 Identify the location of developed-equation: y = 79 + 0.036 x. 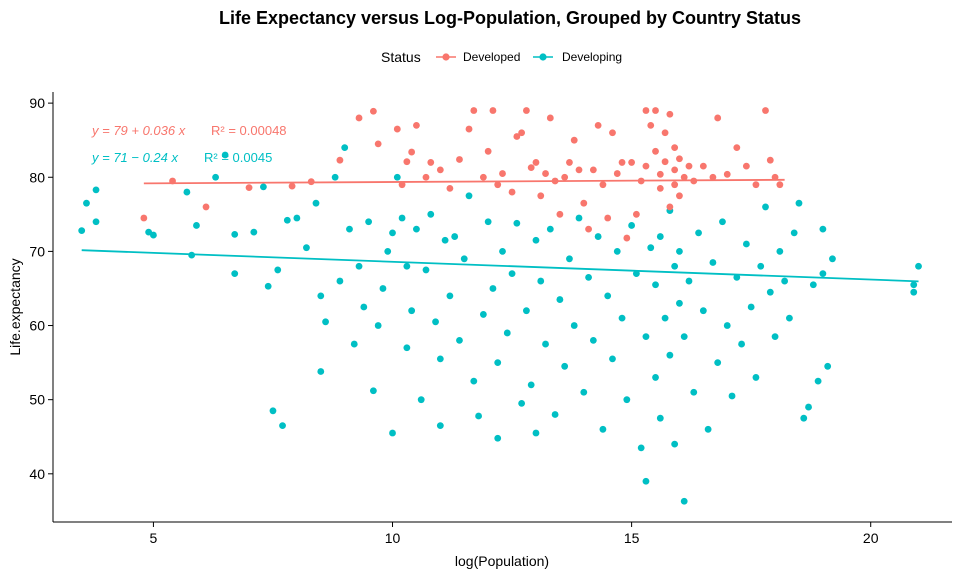
(138, 130).